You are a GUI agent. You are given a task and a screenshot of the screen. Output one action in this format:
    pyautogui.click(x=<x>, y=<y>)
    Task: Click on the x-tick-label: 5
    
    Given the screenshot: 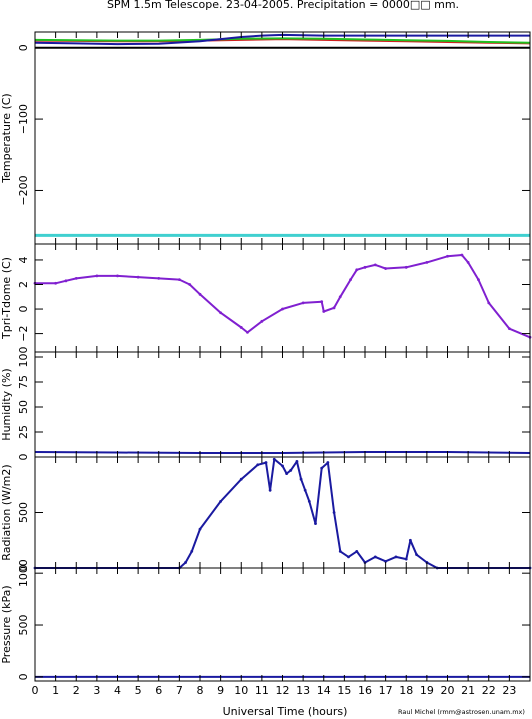 What is the action you would take?
    pyautogui.click(x=138, y=690)
    